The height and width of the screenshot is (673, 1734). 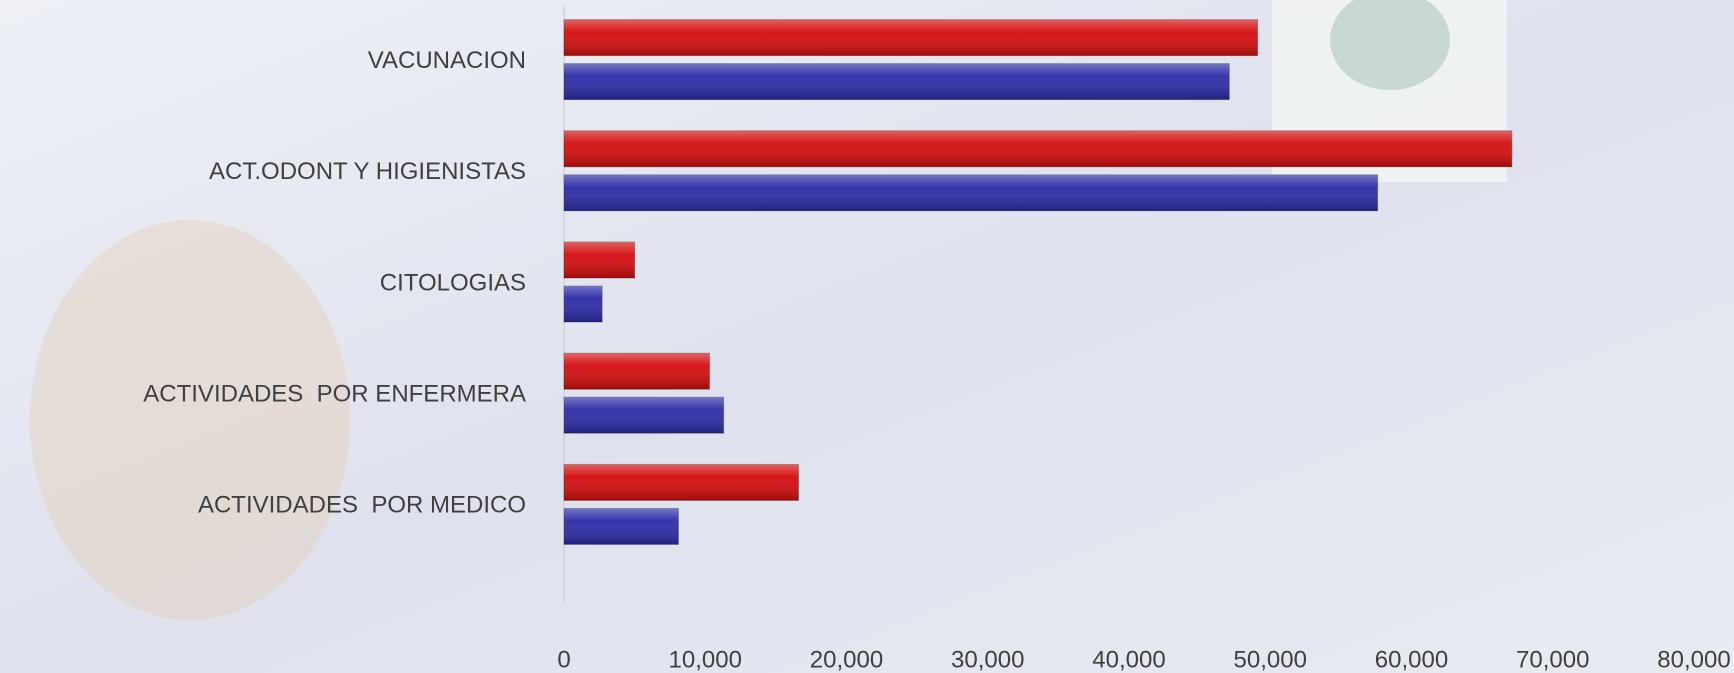 I want to click on decorative-figure, so click(x=190, y=420).